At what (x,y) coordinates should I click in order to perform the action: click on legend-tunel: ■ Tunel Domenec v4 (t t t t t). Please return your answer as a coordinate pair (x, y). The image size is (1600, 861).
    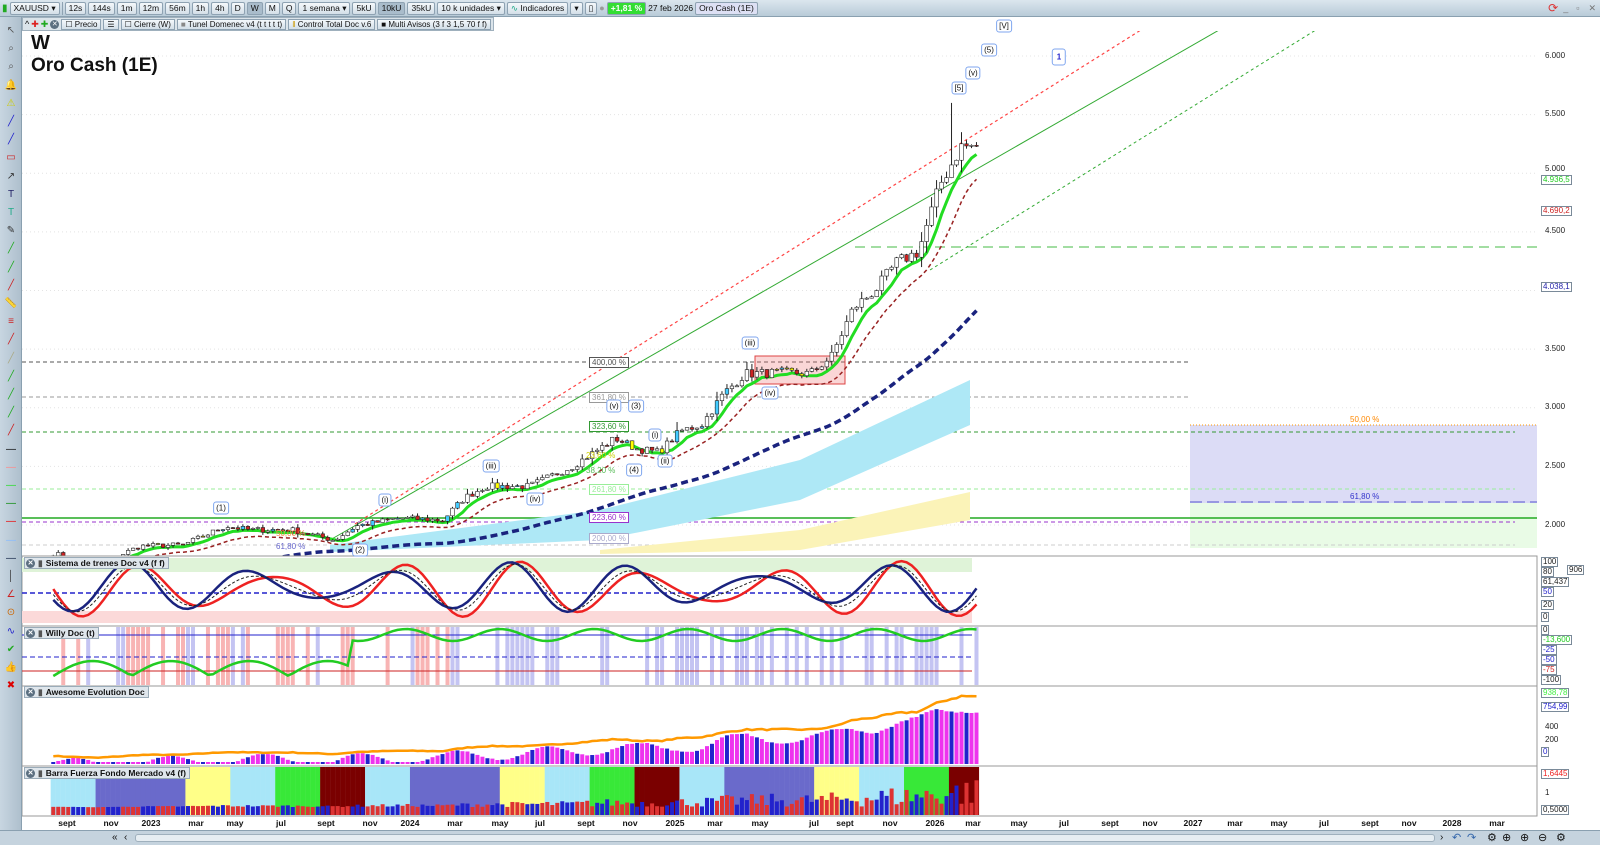
    Looking at the image, I should click on (231, 24).